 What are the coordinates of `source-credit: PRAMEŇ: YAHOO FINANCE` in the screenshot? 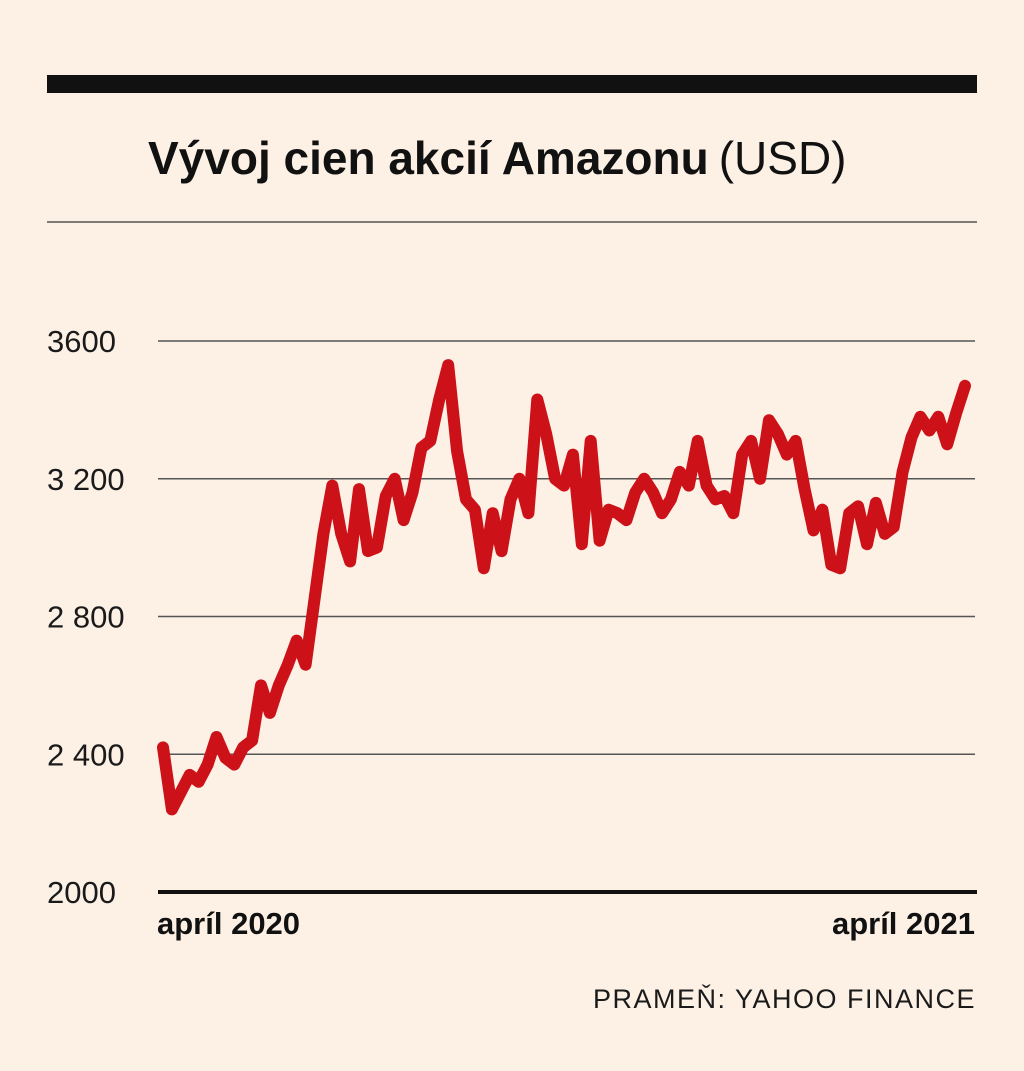 It's located at (784, 998).